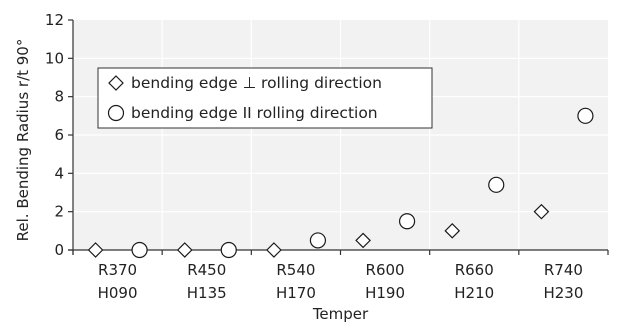  Describe the element at coordinates (207, 293) in the screenshot. I see `x-tick-label-line2: H135` at that location.